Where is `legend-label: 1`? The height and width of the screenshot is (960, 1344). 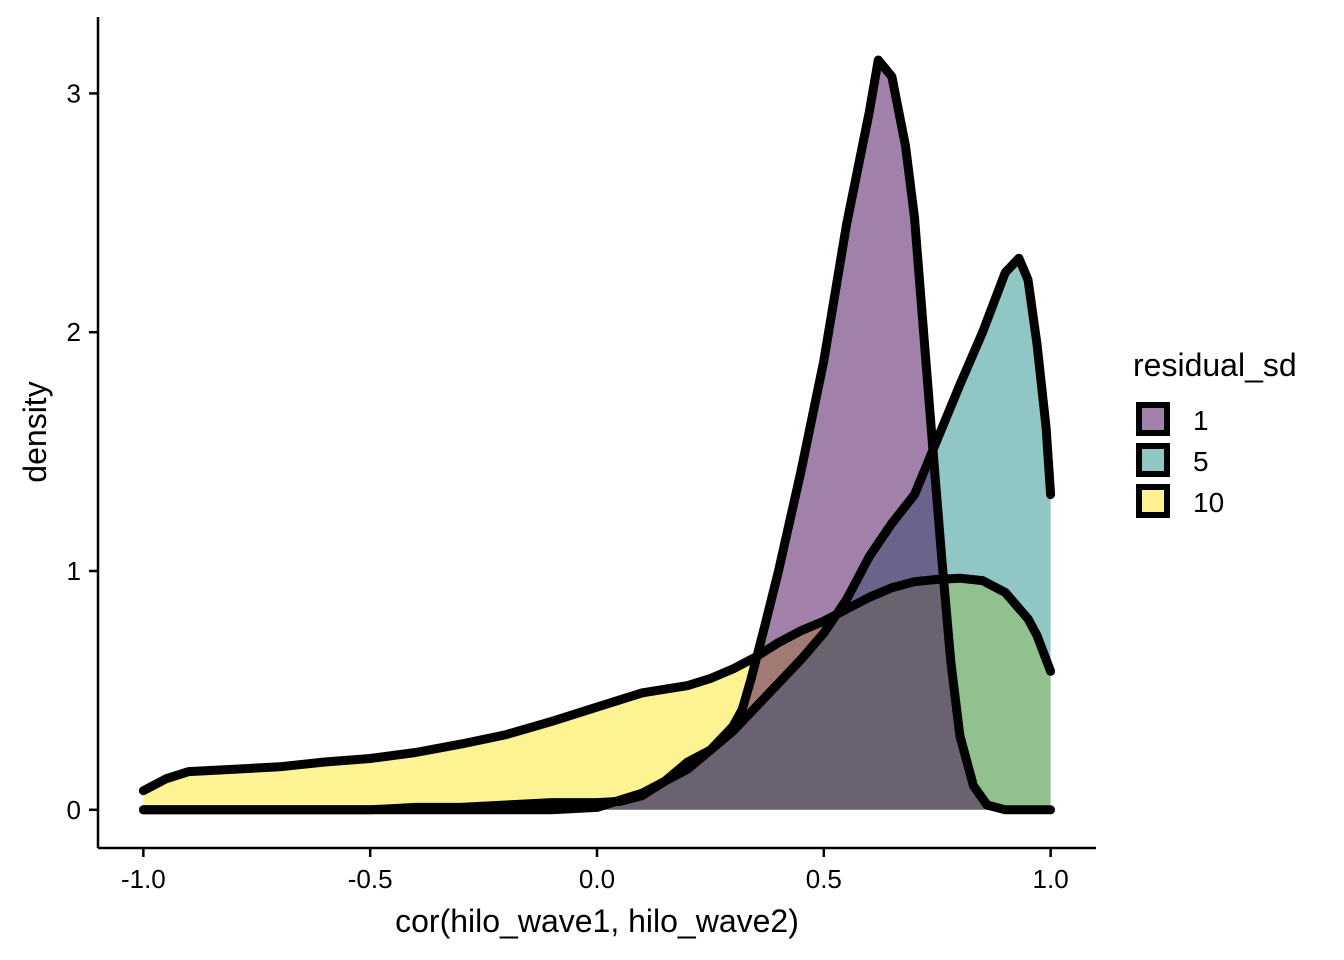 legend-label: 1 is located at coordinates (1201, 420).